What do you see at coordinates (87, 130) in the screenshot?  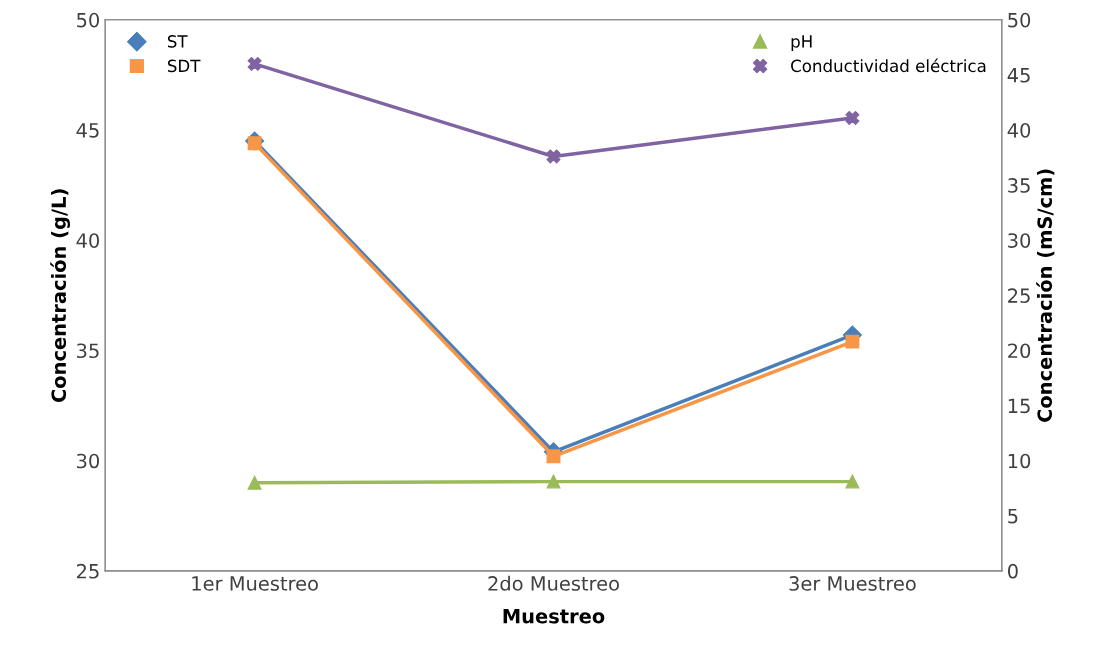 I see `y-tick-label: 45` at bounding box center [87, 130].